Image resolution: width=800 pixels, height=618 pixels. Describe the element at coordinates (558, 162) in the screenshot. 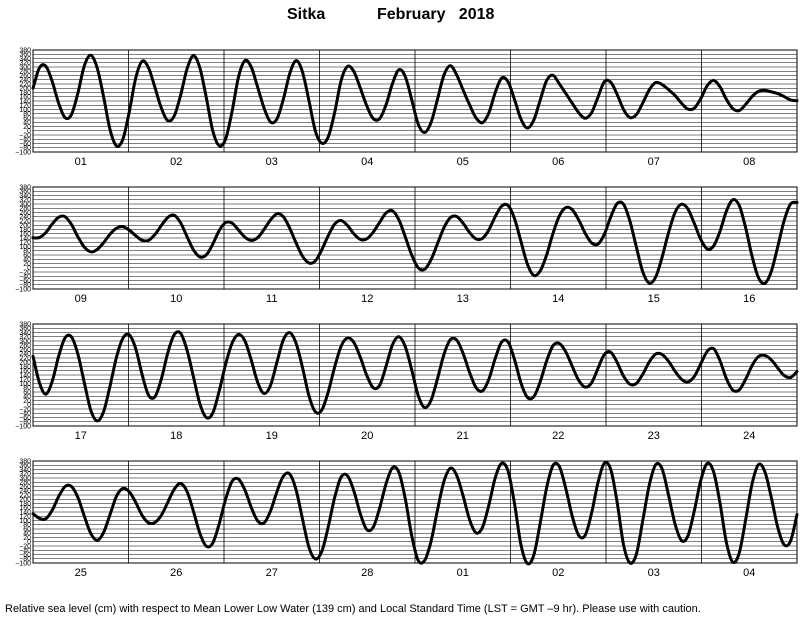

I see `day-label: 06` at that location.